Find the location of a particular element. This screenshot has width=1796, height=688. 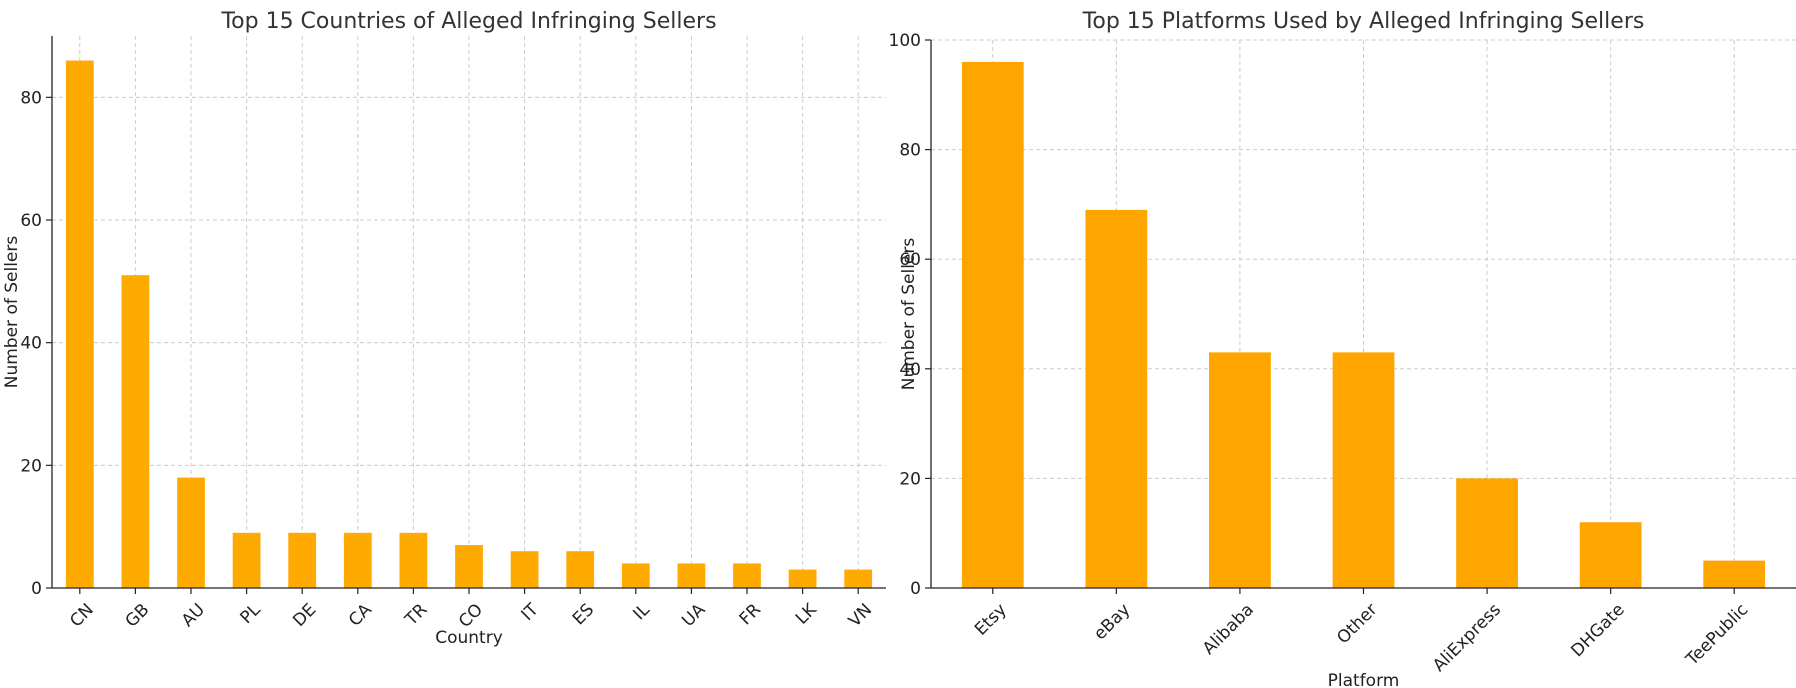

bar-Other is located at coordinates (1363, 470).